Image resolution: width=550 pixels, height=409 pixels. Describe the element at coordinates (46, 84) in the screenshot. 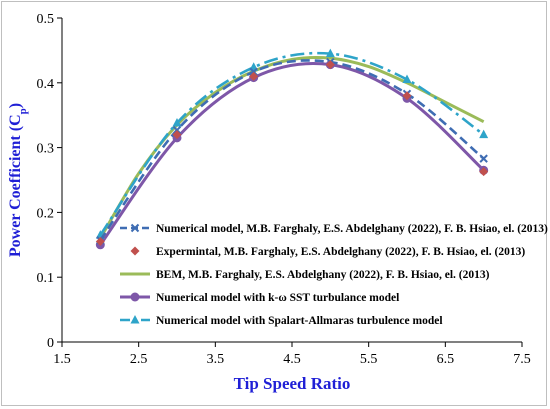

I see `y-tick-label: 0.4` at that location.